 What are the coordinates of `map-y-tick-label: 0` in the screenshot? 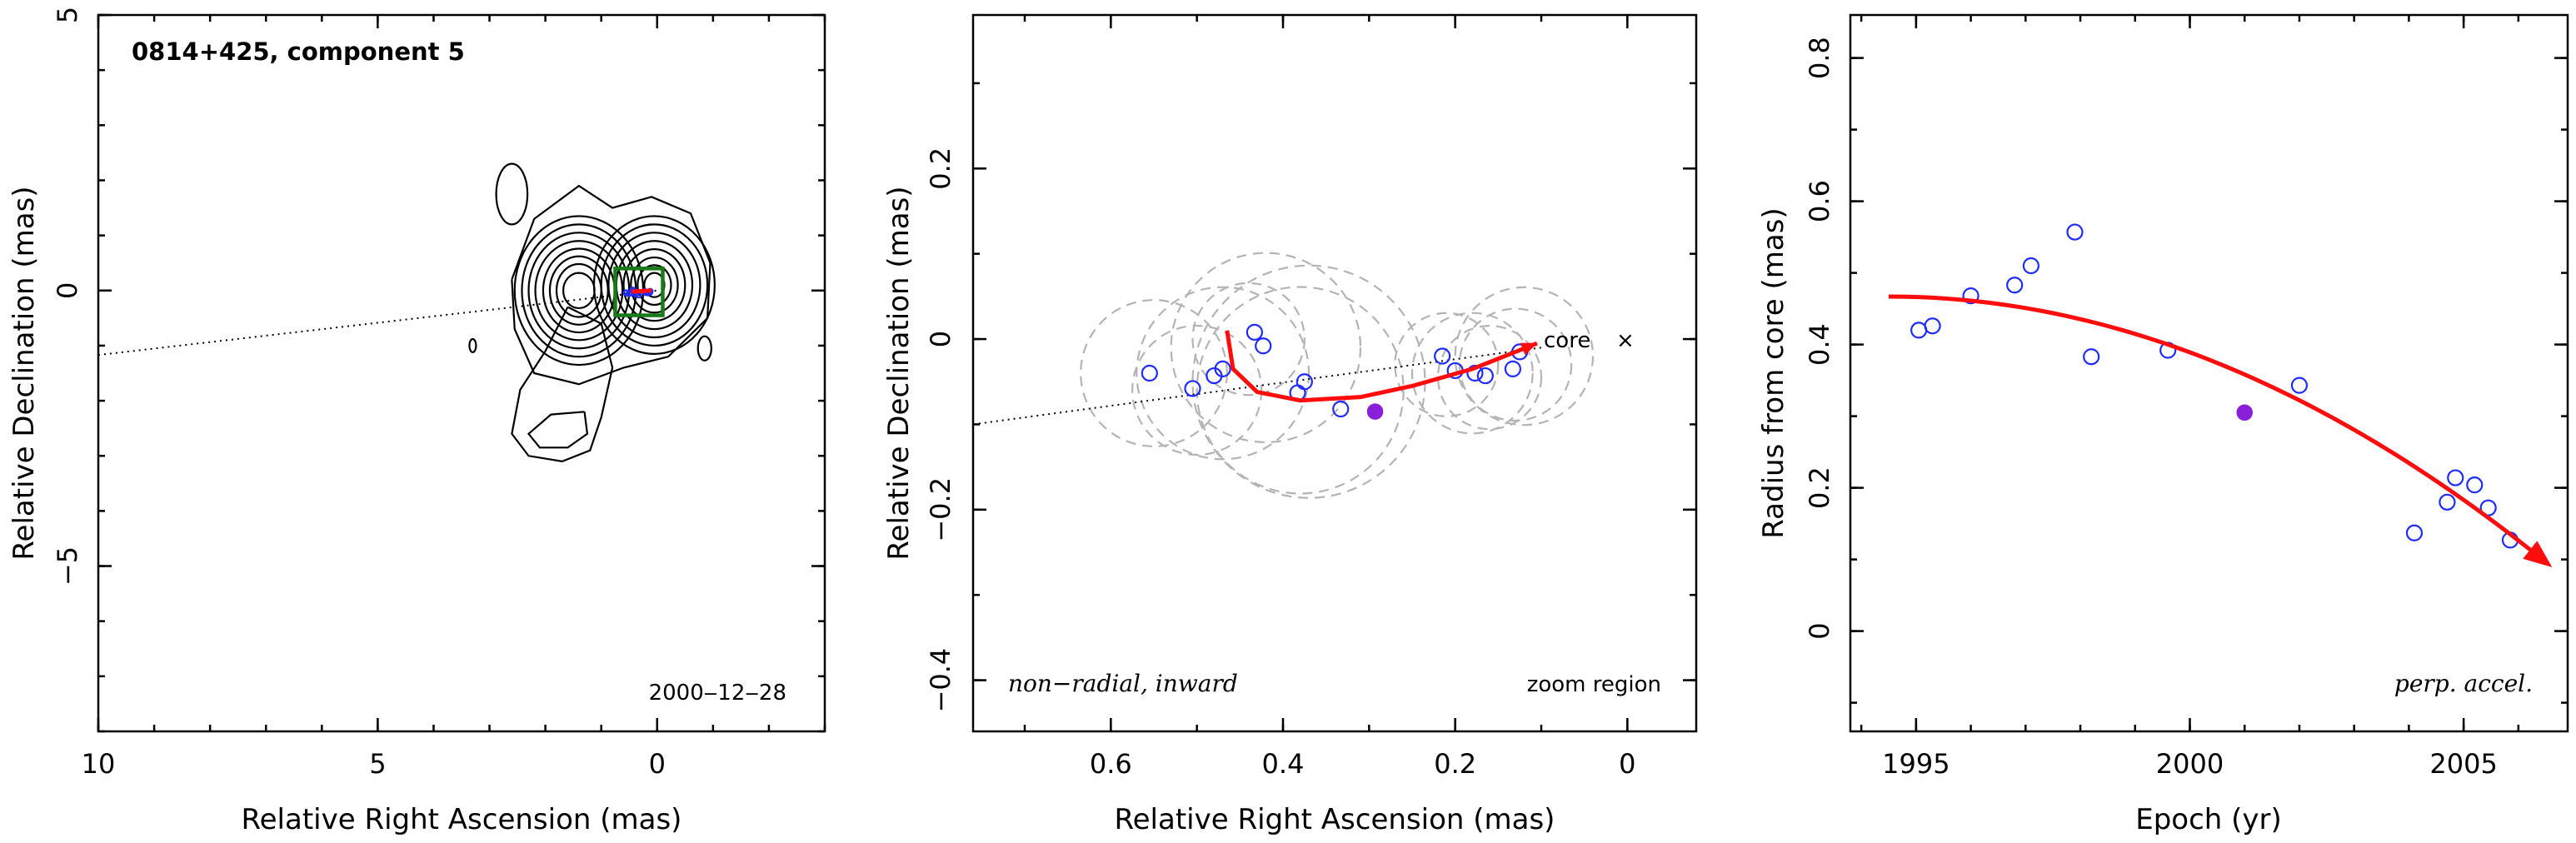 It's located at (67, 290).